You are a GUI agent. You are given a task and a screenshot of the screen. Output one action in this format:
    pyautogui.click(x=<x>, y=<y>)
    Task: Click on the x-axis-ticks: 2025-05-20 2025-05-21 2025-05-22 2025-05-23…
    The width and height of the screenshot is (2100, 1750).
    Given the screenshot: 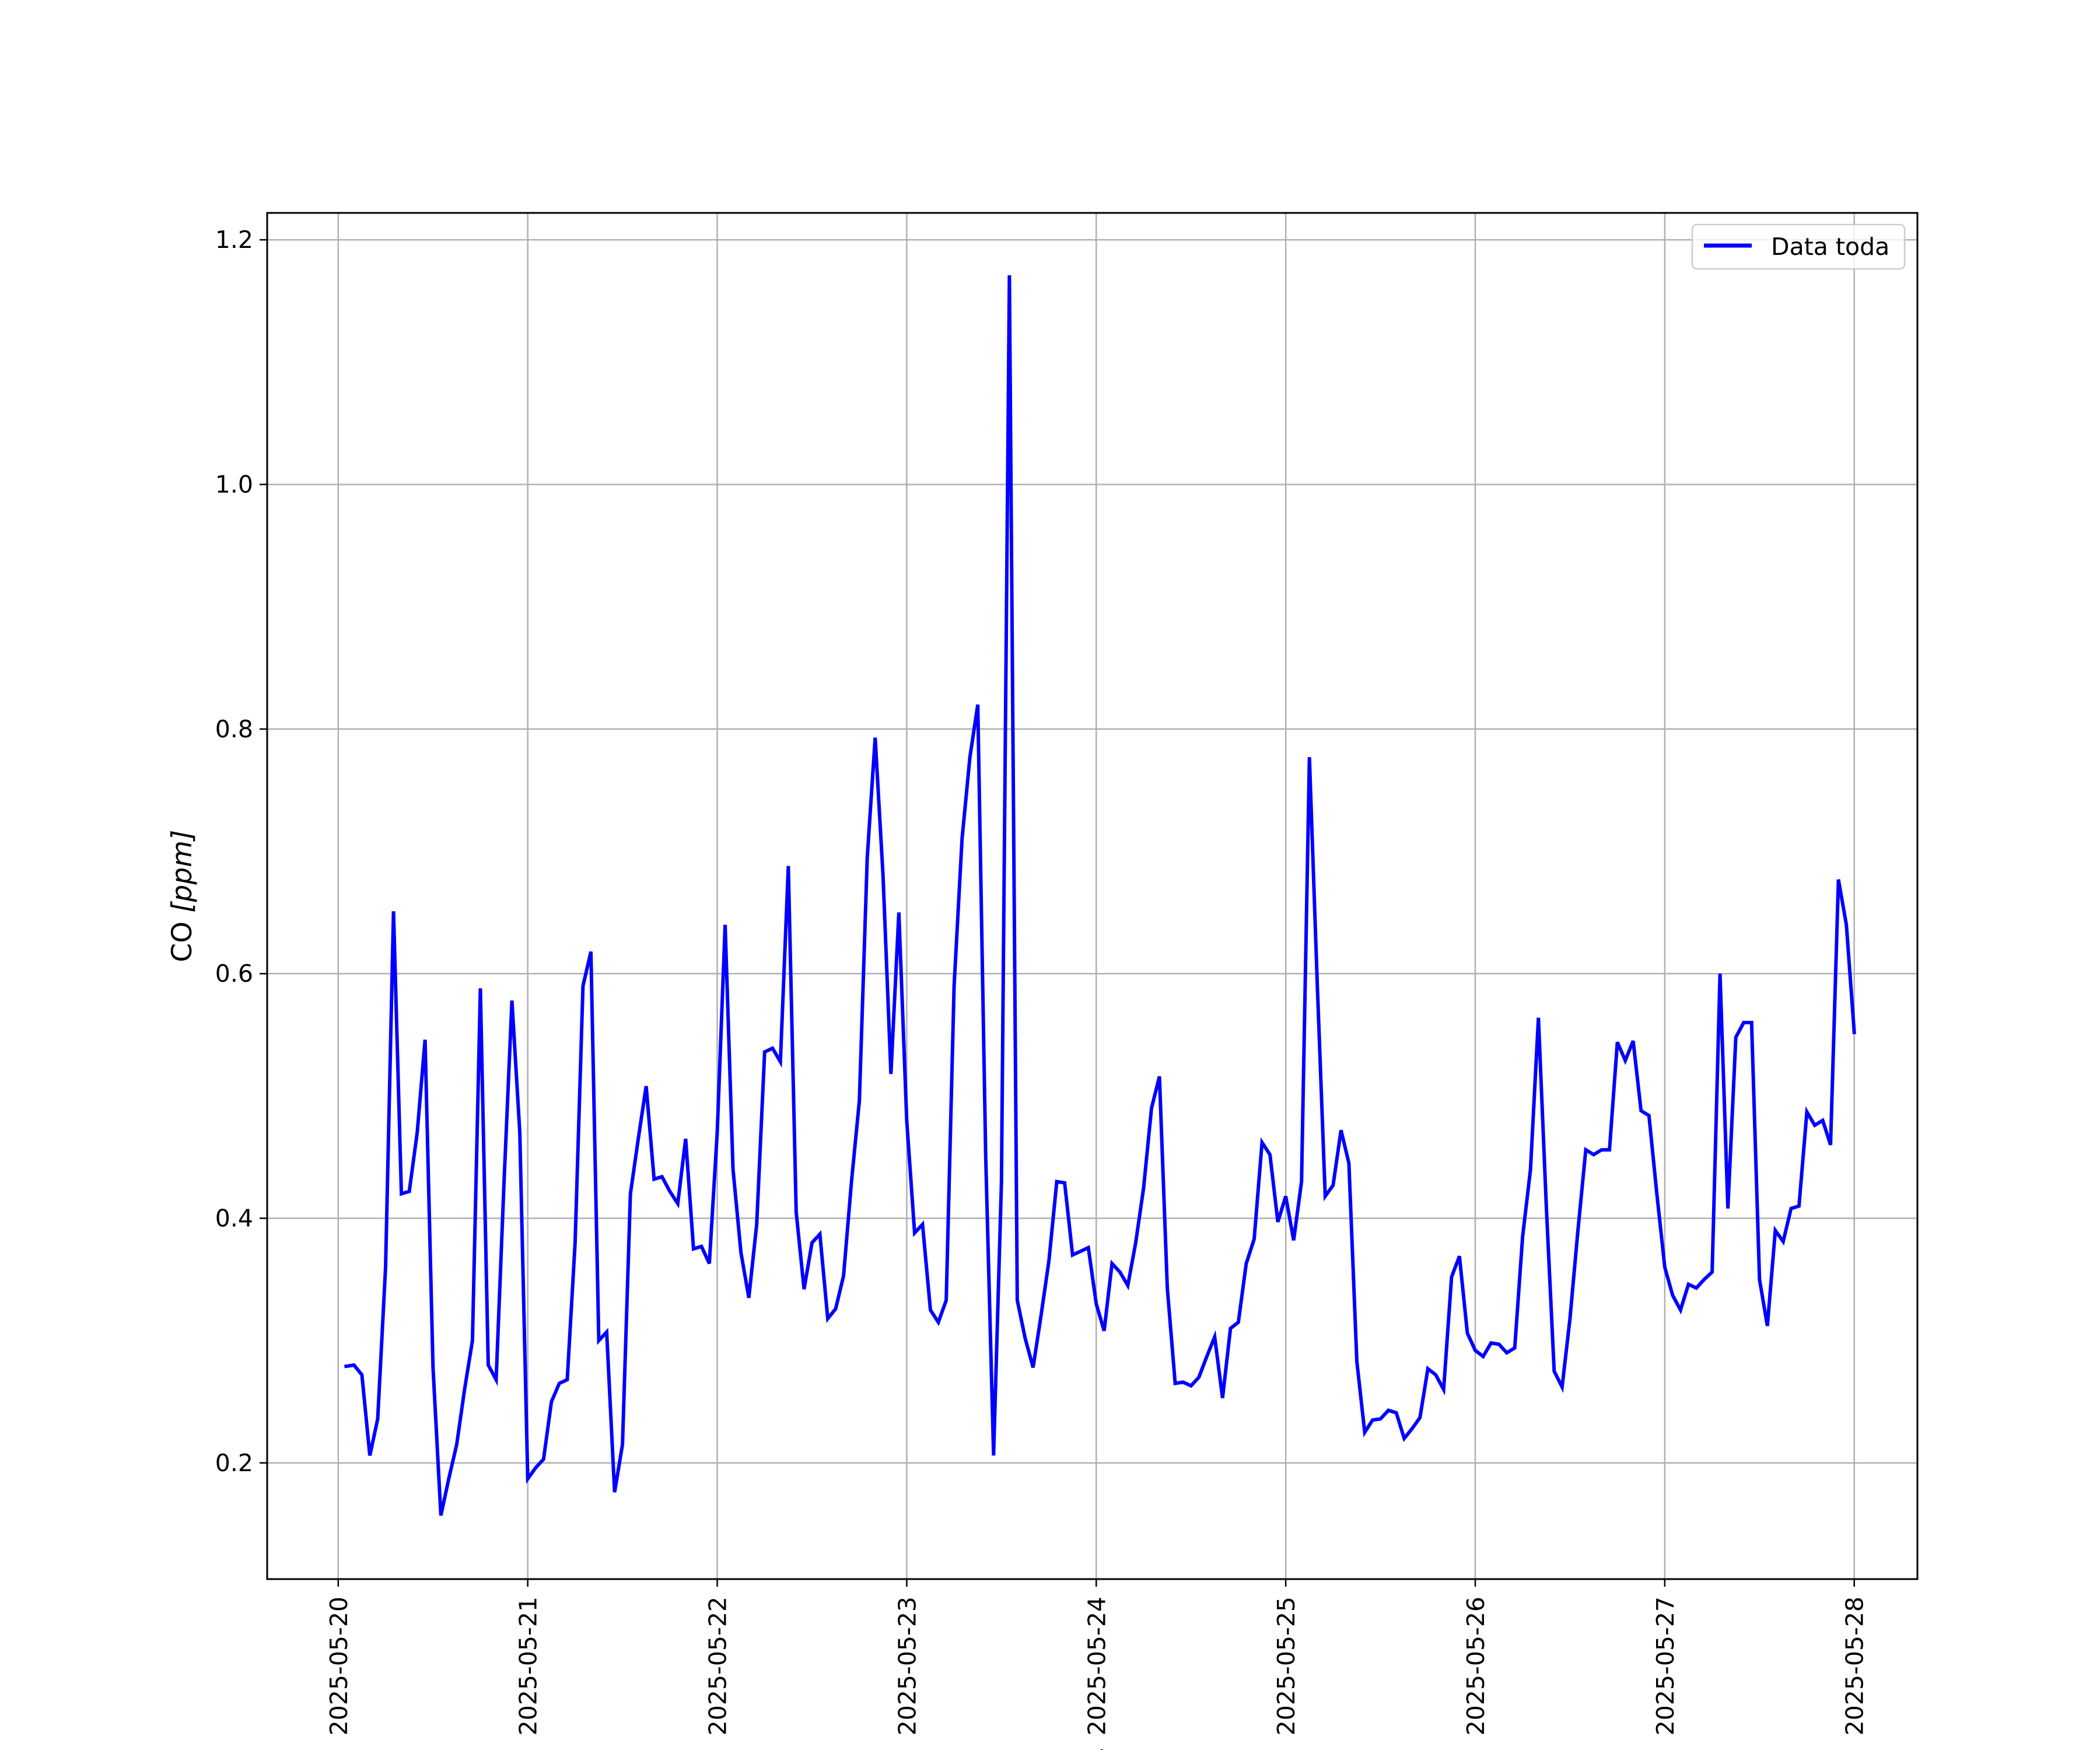 What is the action you would take?
    pyautogui.click(x=1097, y=1657)
    